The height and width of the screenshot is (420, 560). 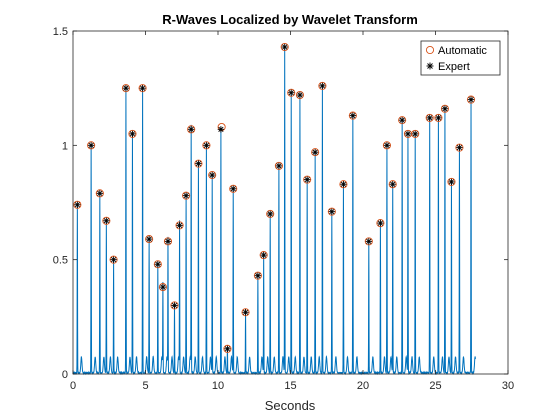 What do you see at coordinates (60, 261) in the screenshot?
I see `y-tick-label: 0.5` at bounding box center [60, 261].